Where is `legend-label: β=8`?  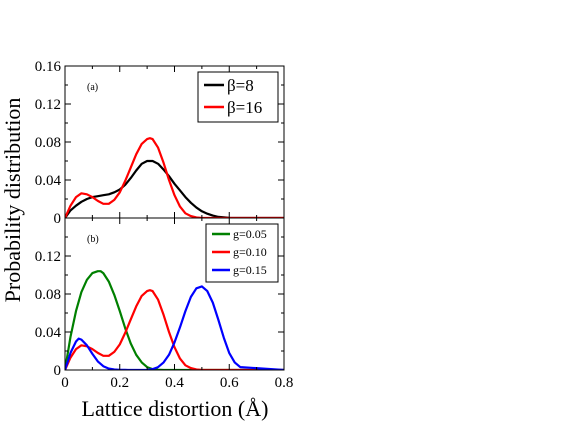
legend-label: β=8 is located at coordinates (240, 85).